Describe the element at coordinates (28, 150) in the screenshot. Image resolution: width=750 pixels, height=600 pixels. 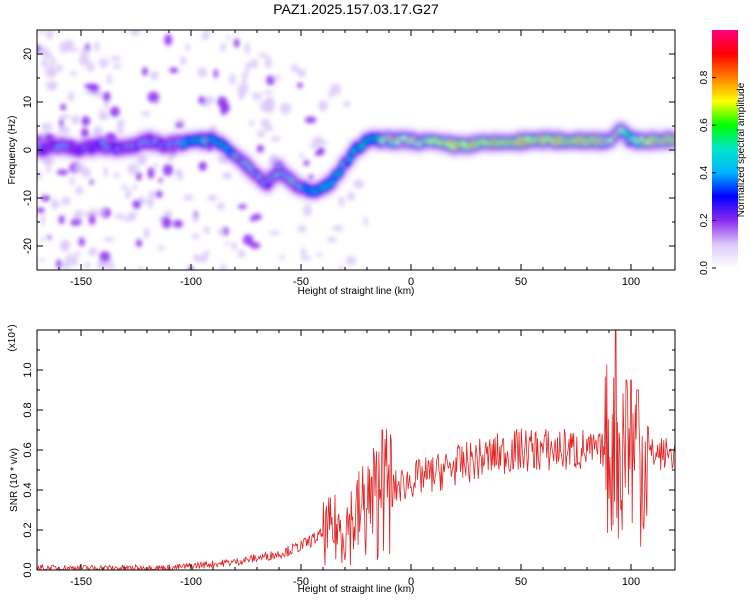
I see `y-tick-label: 0` at that location.